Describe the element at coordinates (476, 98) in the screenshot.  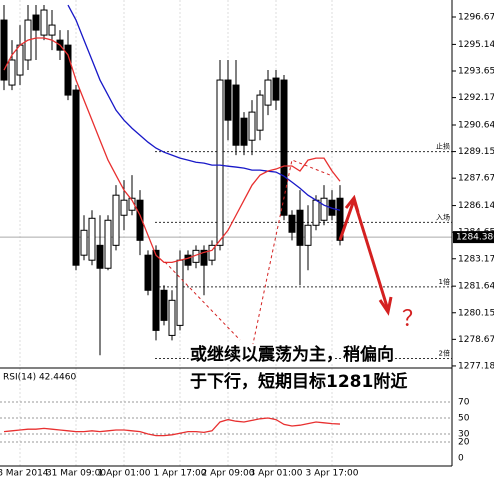
I see `y-tick-label: 1292.170` at that location.